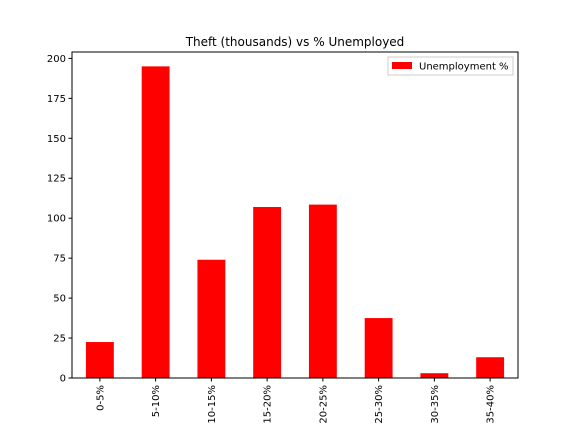 This screenshot has height=437, width=576. I want to click on legend-box, so click(450, 66).